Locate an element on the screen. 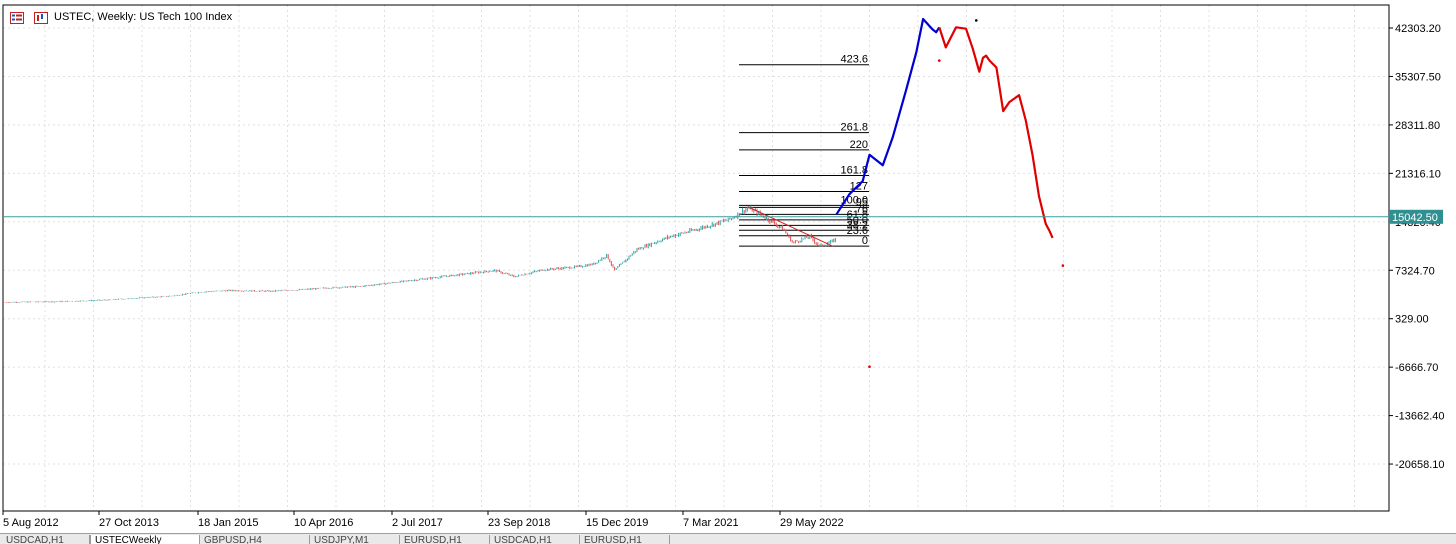 The image size is (1456, 544). y-tick-label: 28311.80 is located at coordinates (1417, 126).